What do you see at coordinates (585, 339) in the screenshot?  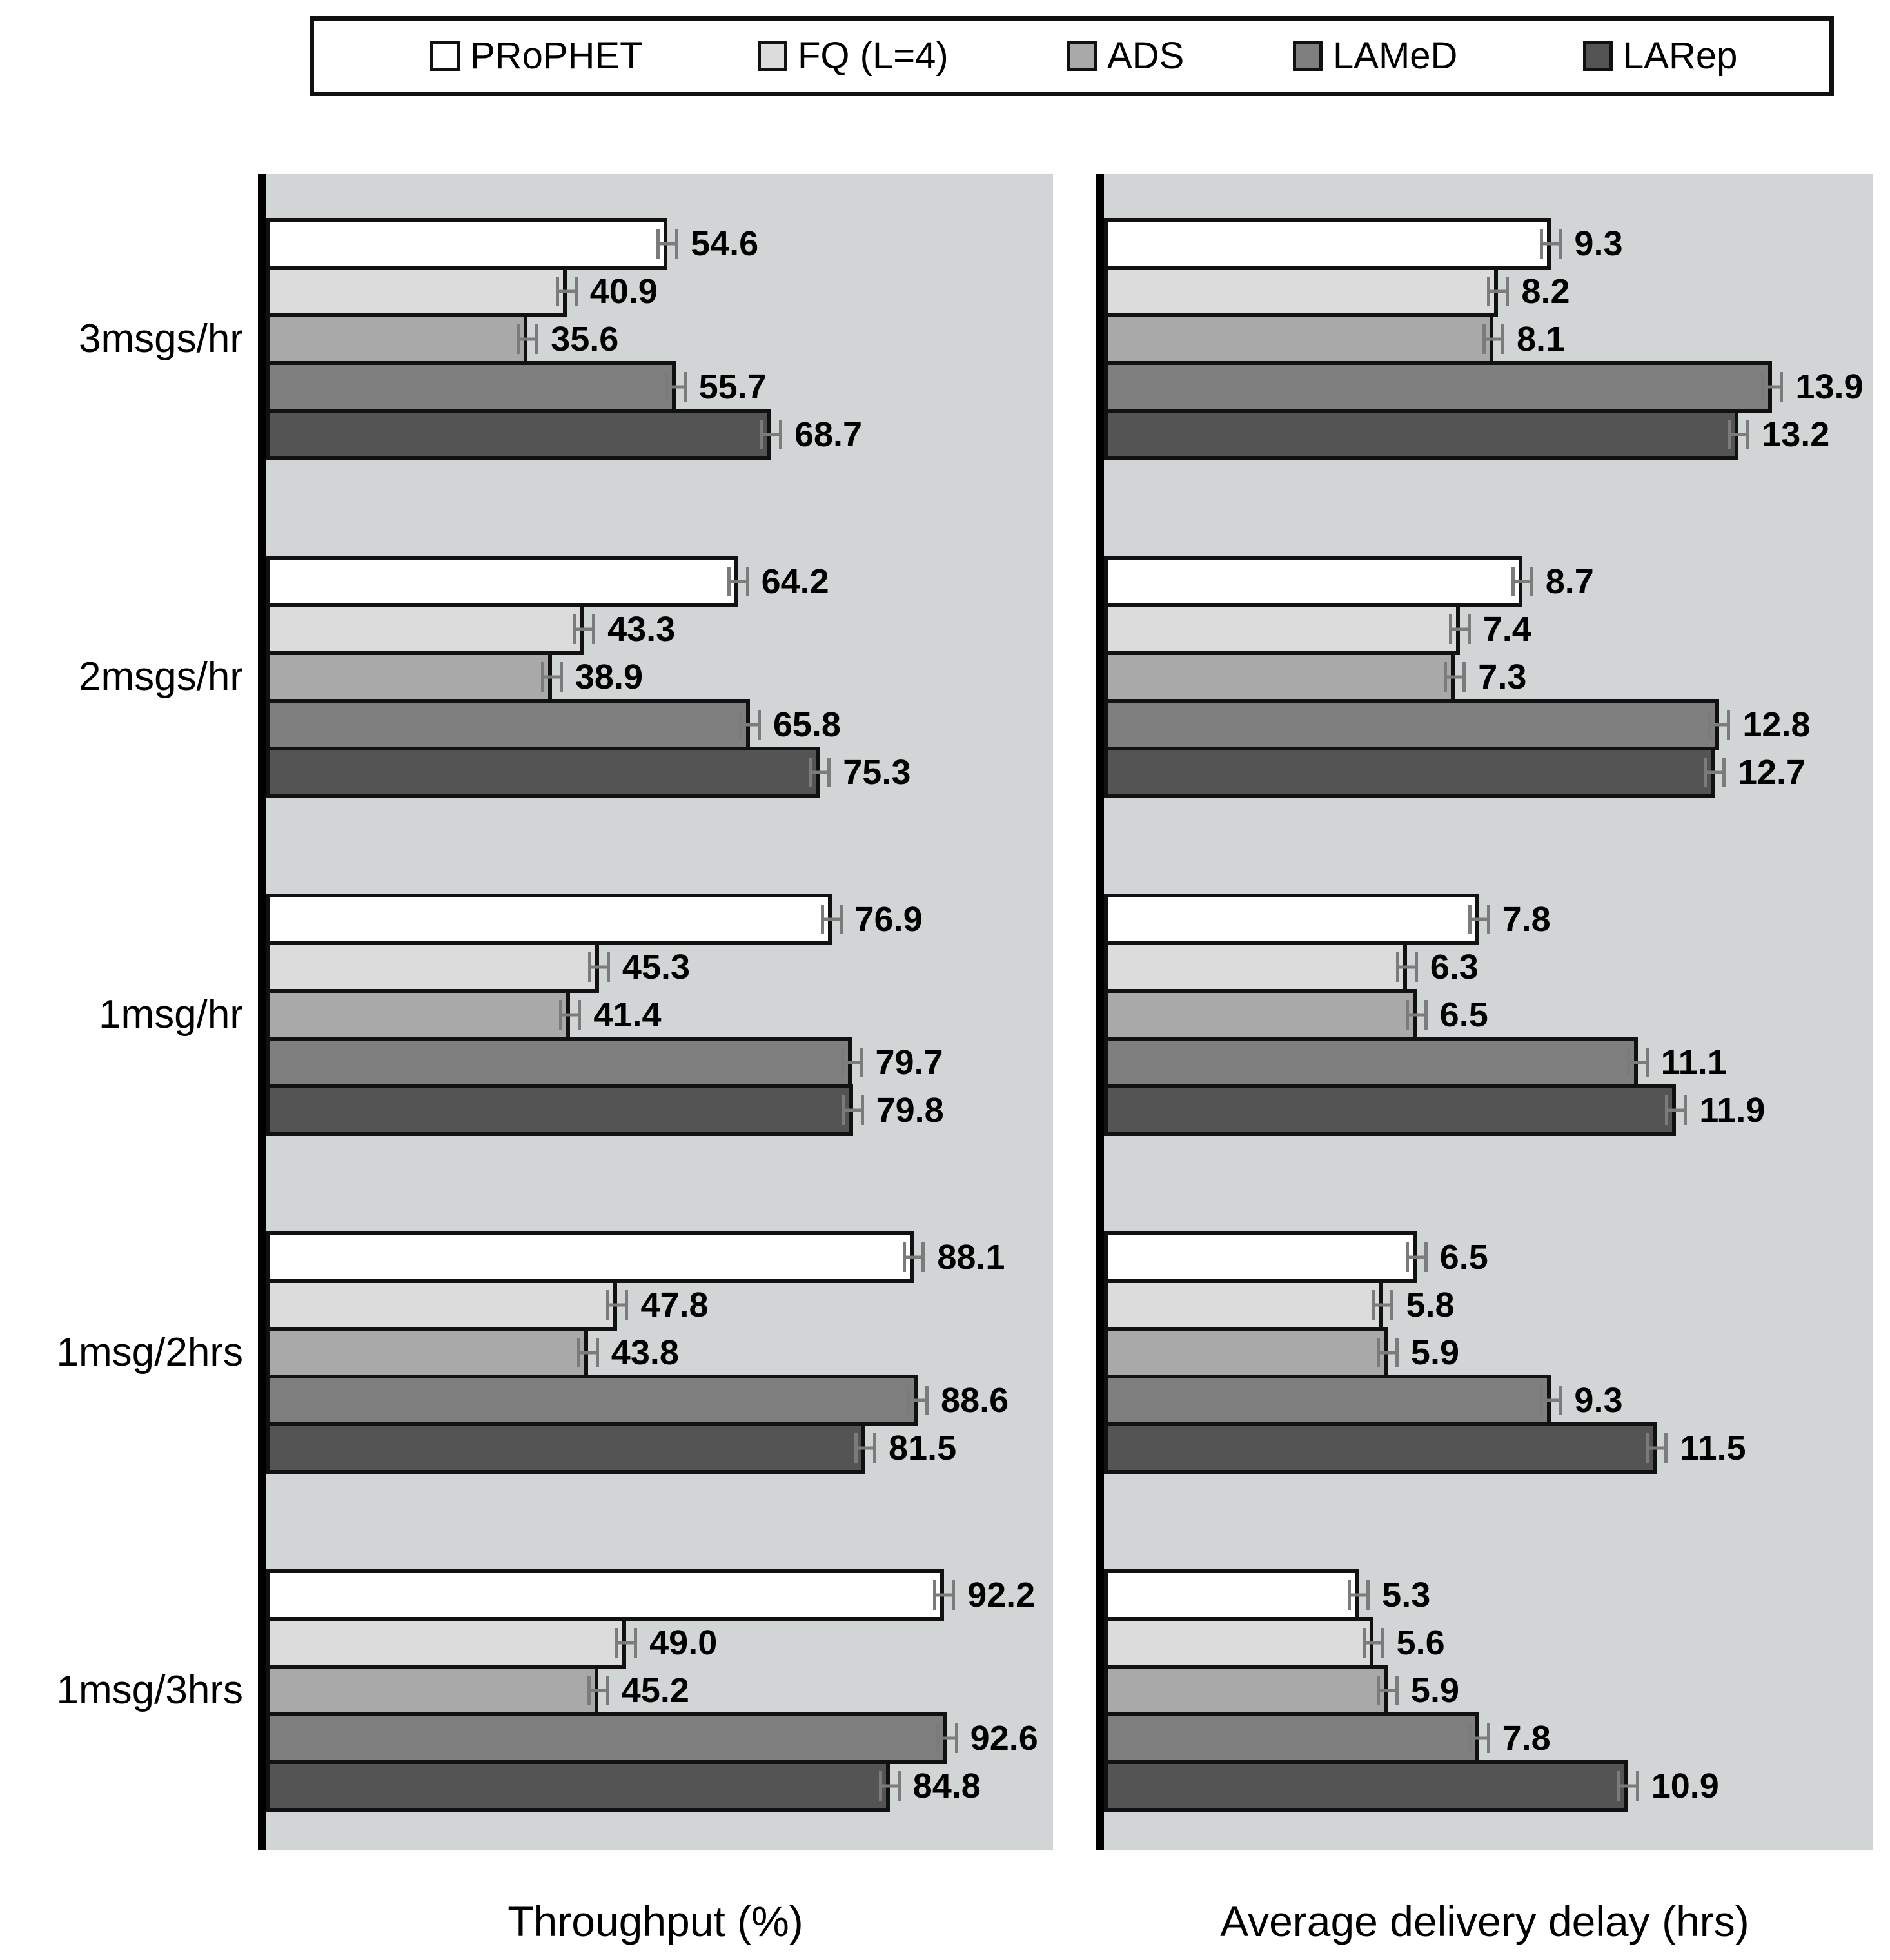 I see `value-label: 35.6` at bounding box center [585, 339].